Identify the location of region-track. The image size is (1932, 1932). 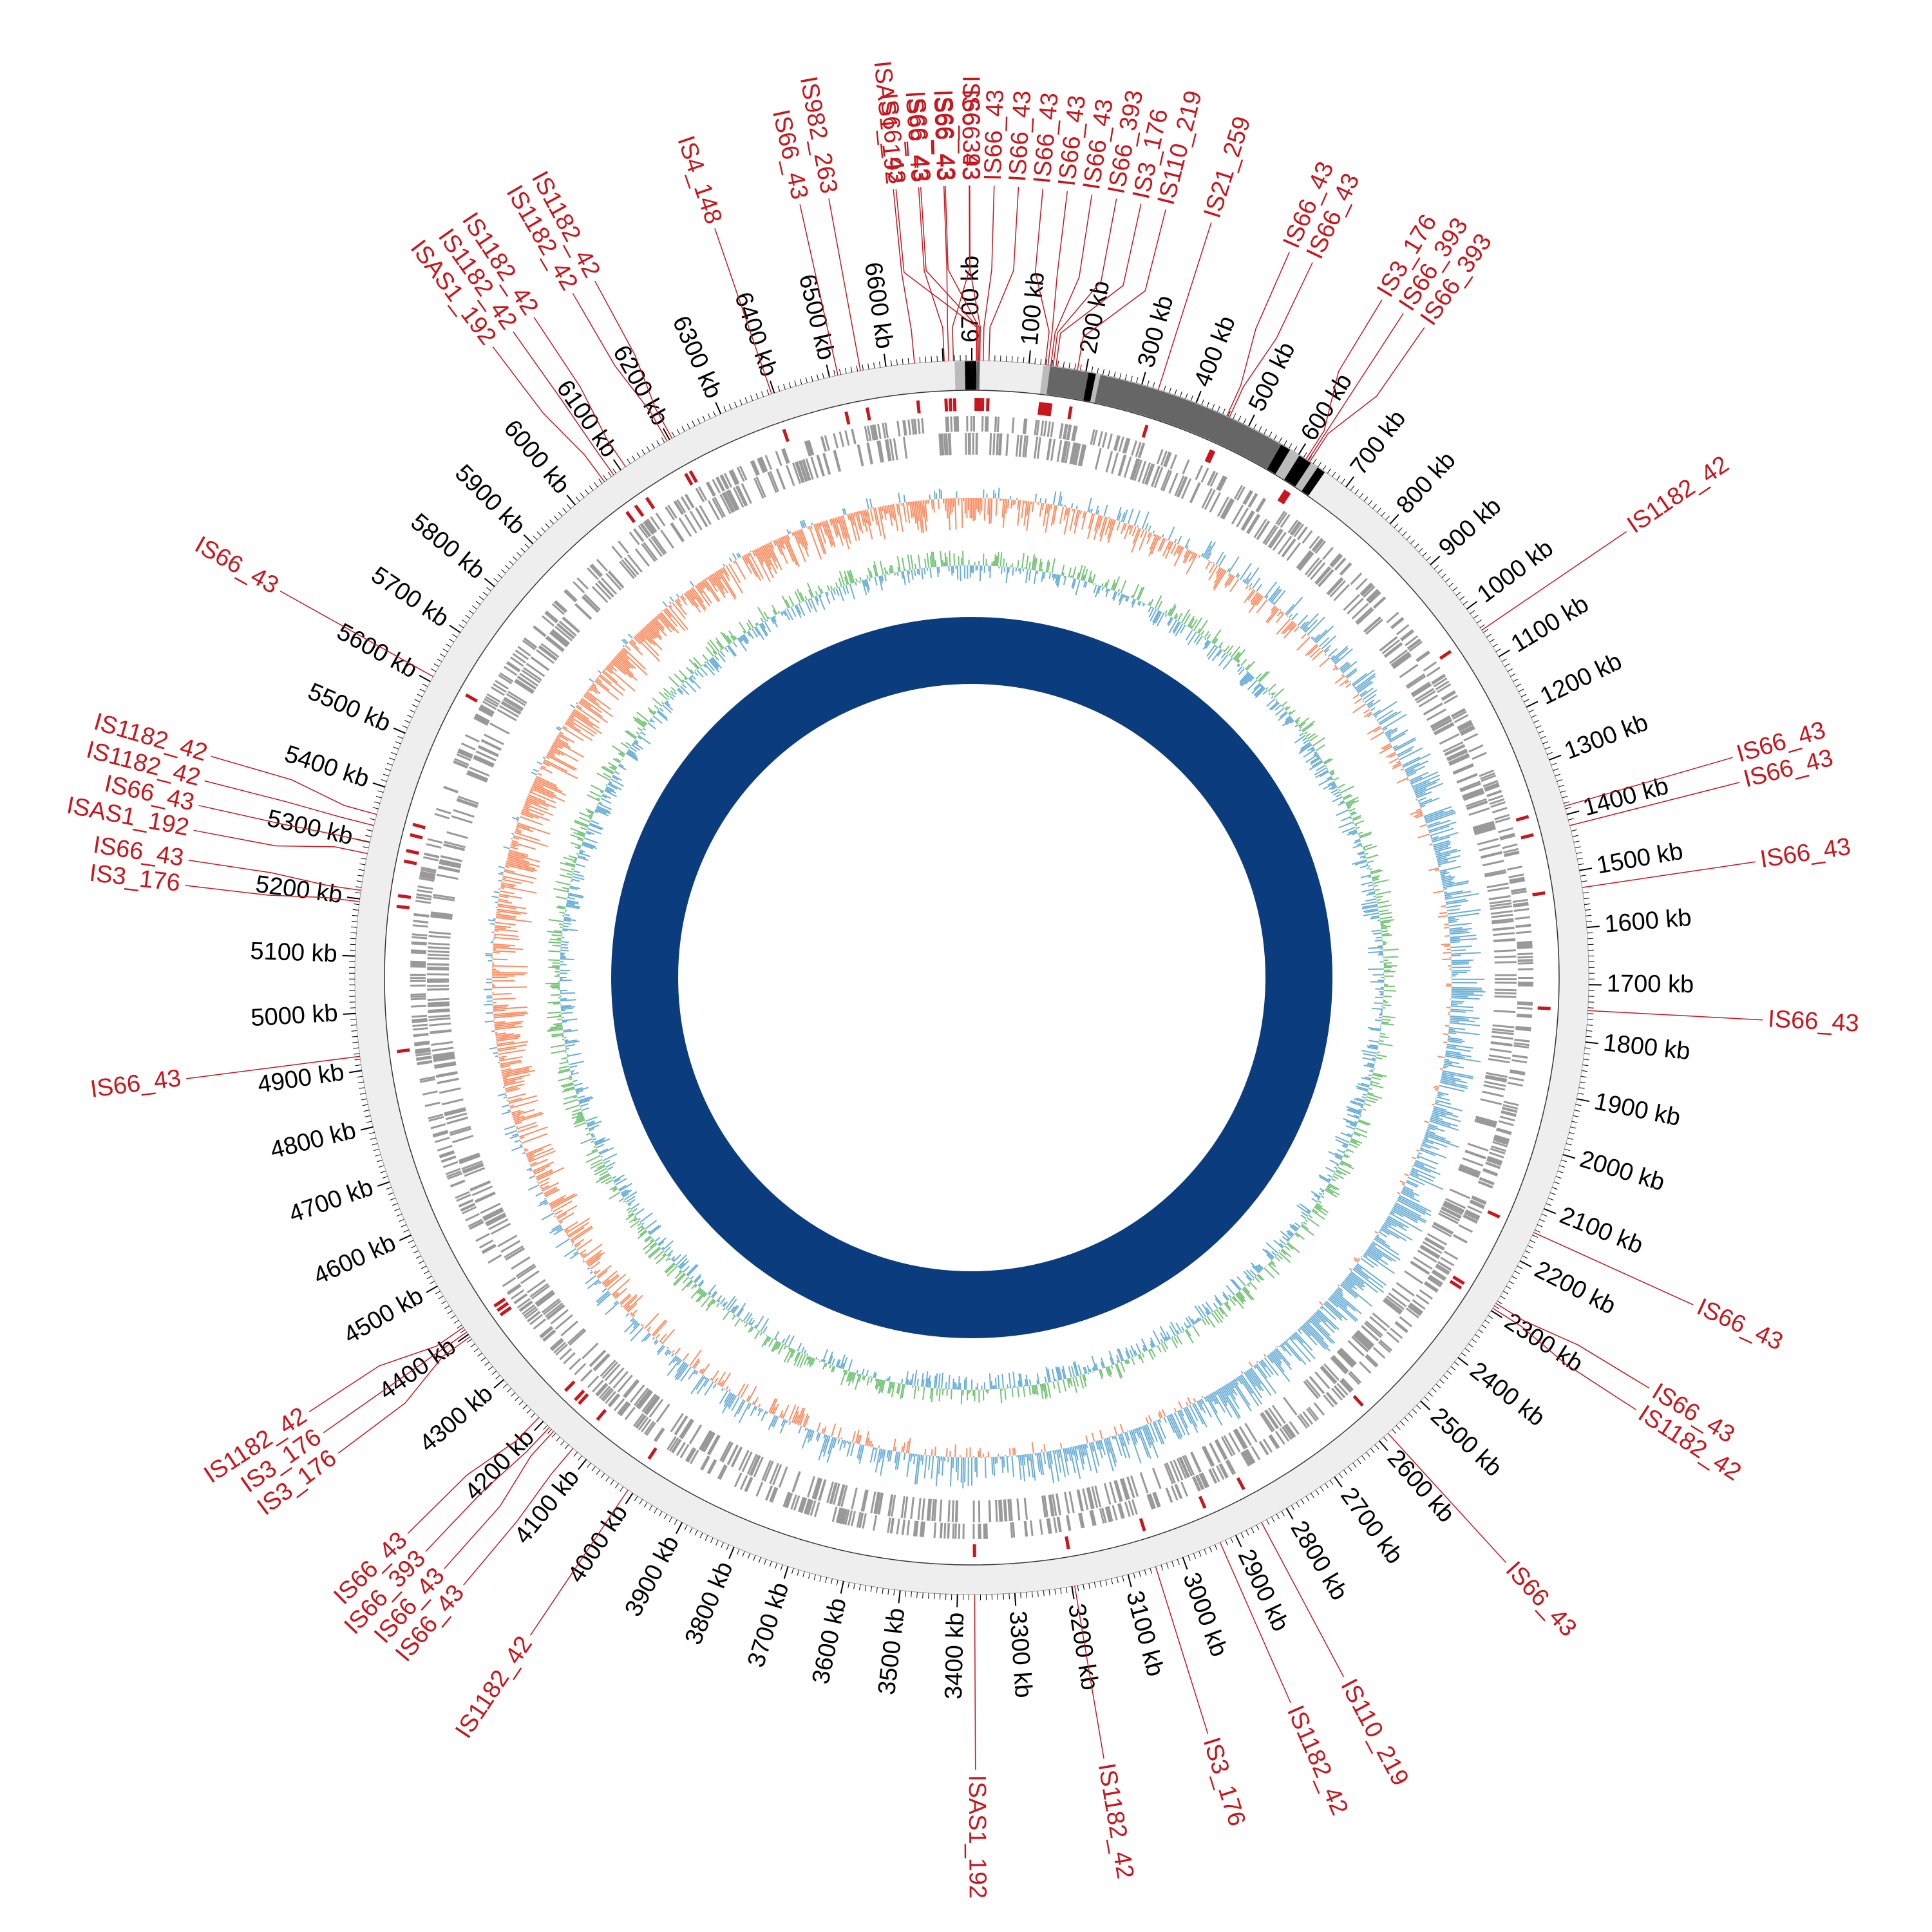
(1139, 429).